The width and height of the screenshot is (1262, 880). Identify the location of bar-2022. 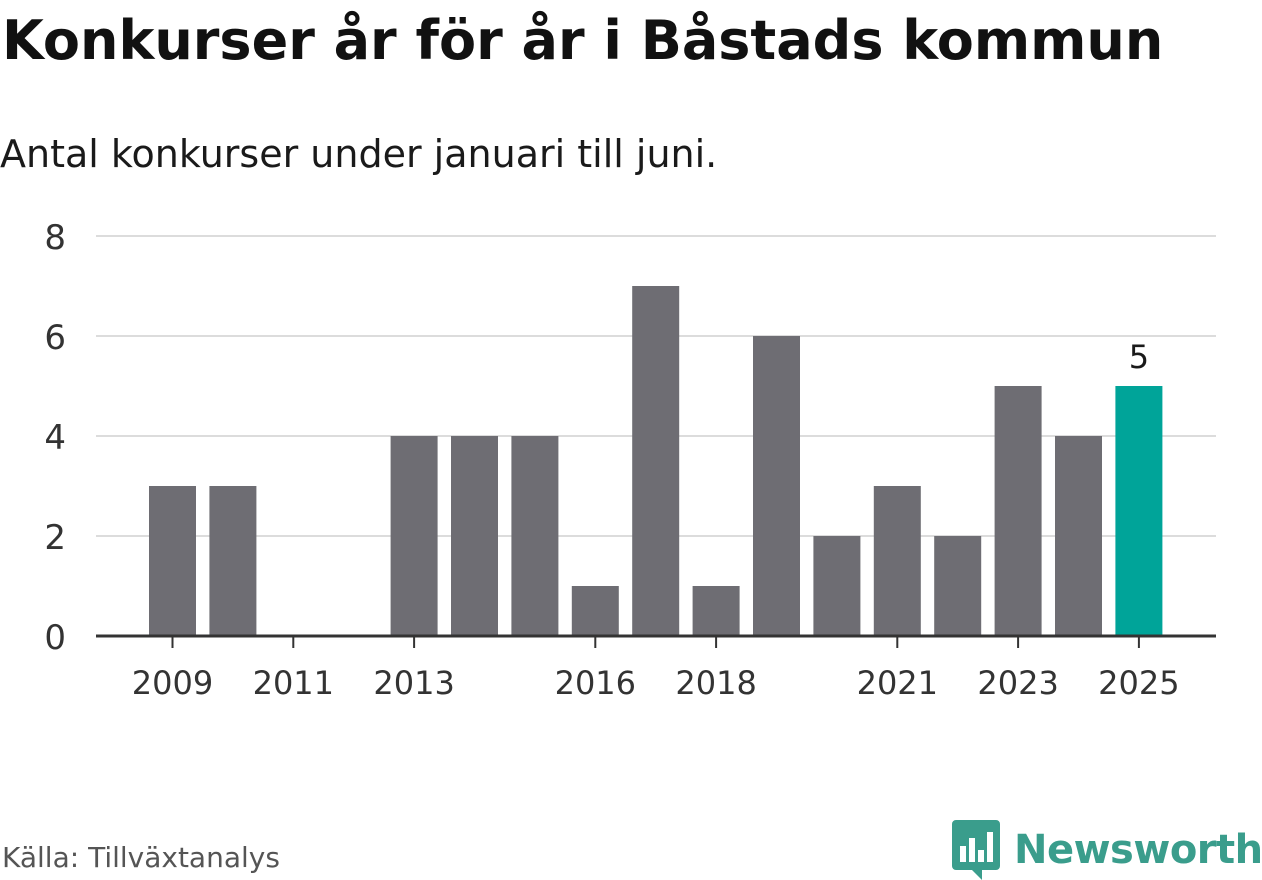
(958, 586).